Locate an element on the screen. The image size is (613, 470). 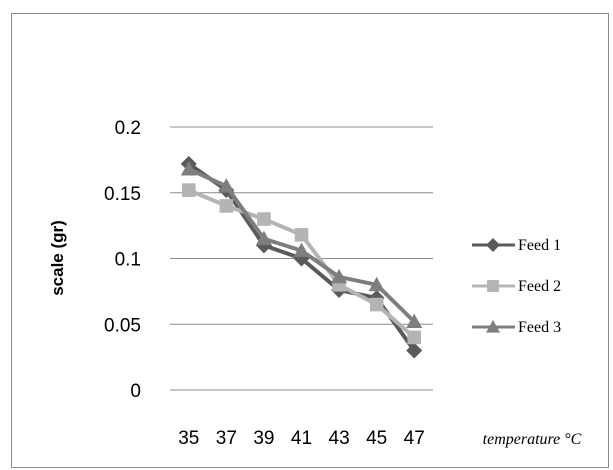
x-tick-label: 41 is located at coordinates (301, 438).